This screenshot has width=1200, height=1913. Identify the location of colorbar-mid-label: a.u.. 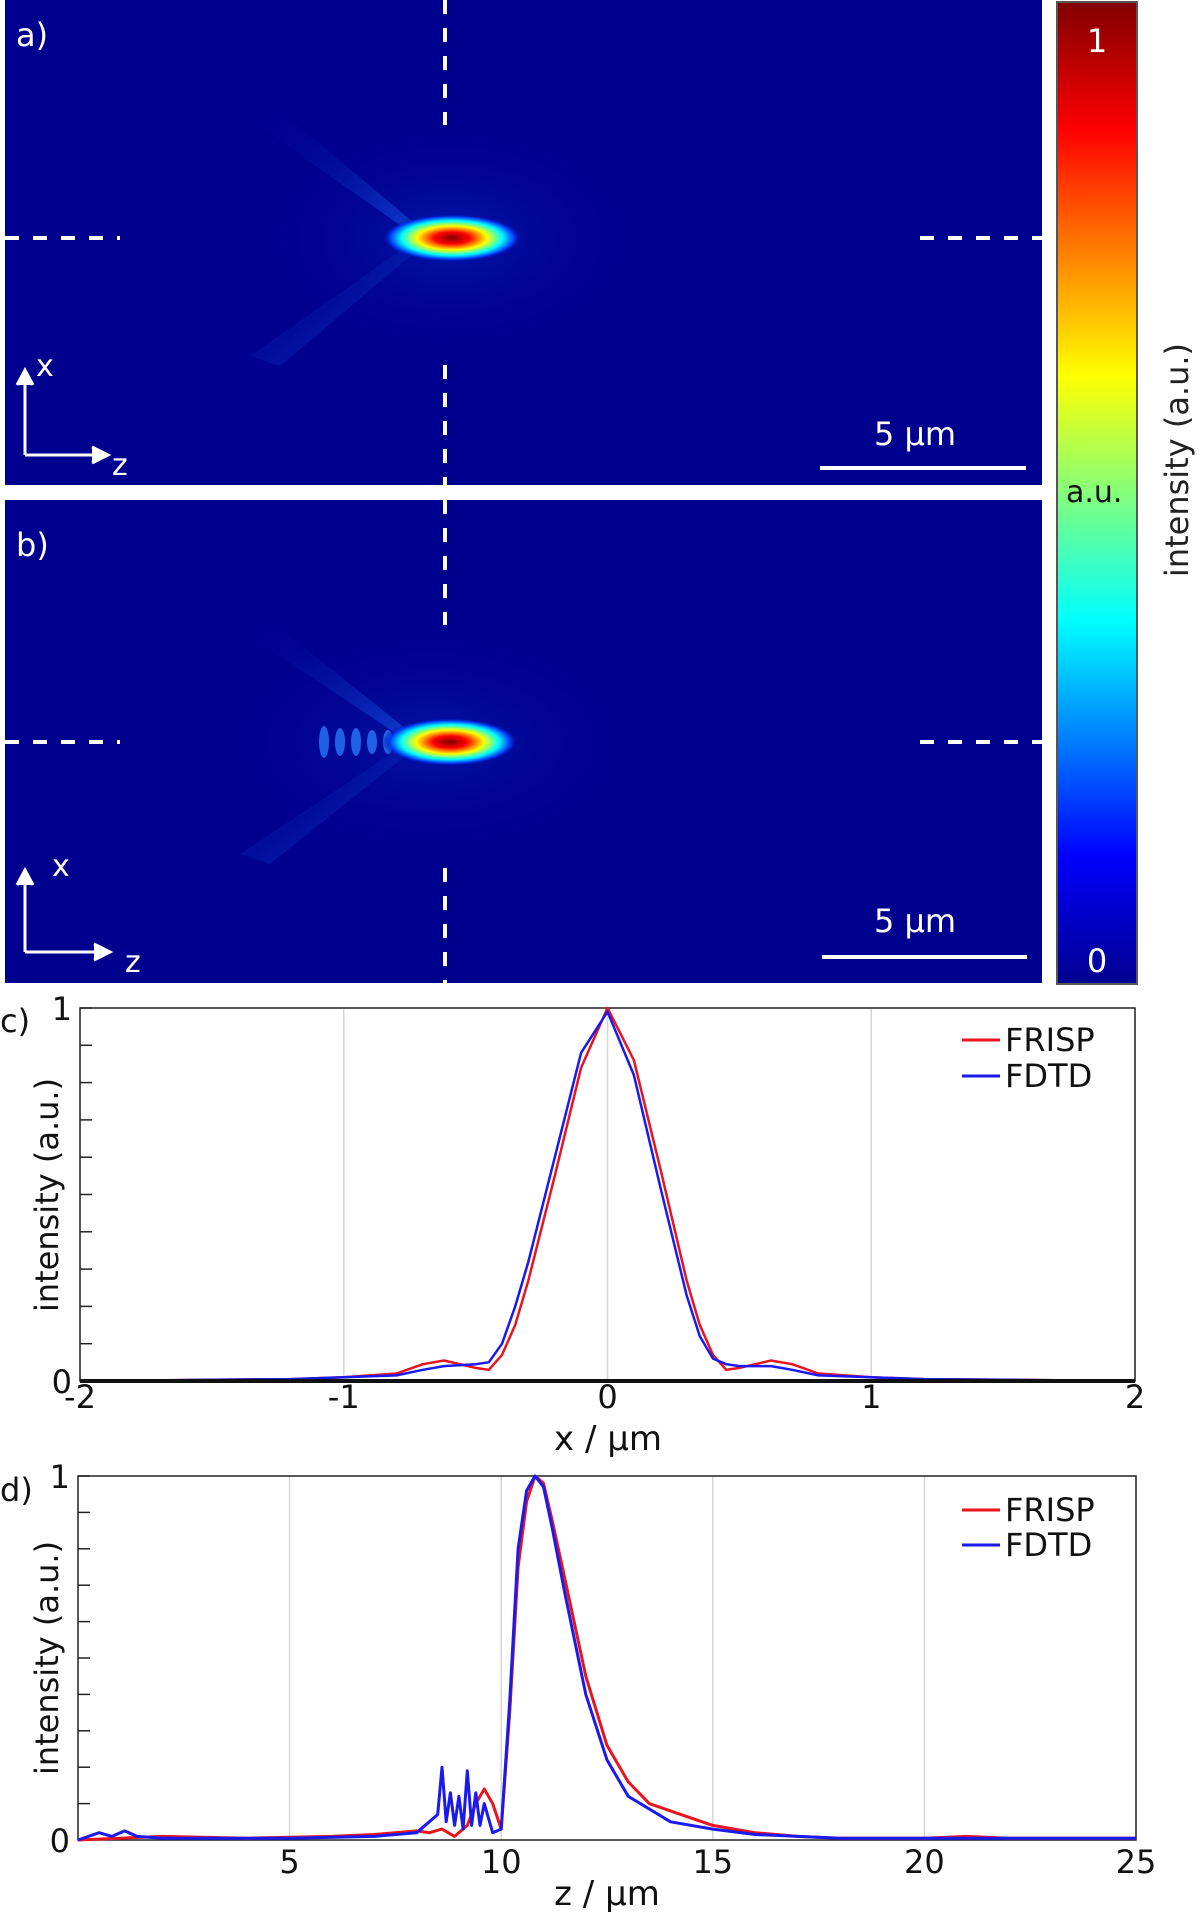
(1094, 492).